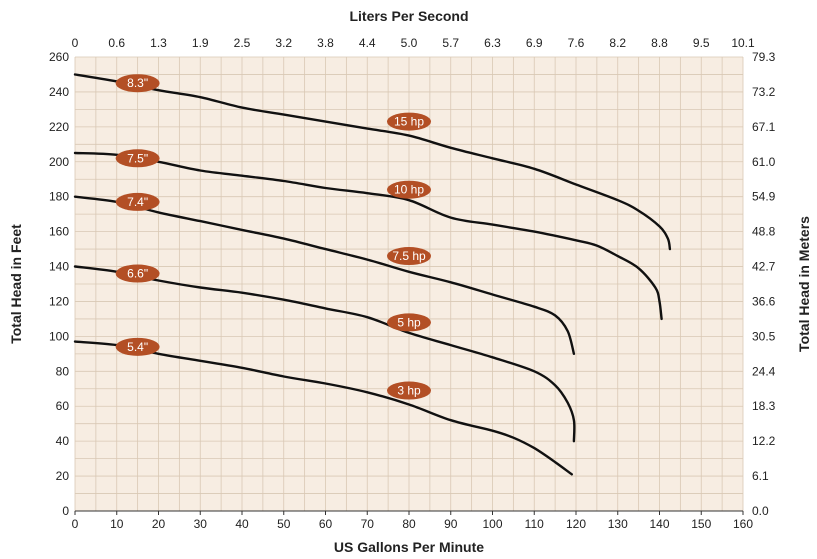 The height and width of the screenshot is (559, 817). What do you see at coordinates (408, 16) in the screenshot?
I see `x2-axis-title: Liters Per Second` at bounding box center [408, 16].